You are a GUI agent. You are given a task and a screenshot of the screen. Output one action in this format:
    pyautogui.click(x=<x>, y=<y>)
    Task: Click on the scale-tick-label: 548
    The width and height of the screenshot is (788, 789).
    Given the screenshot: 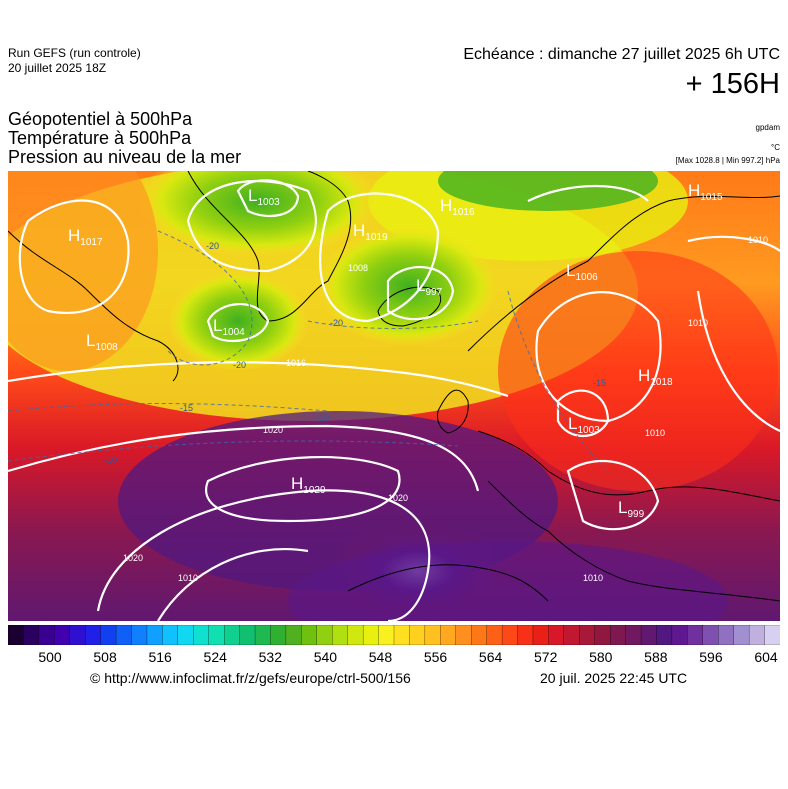 What is the action you would take?
    pyautogui.click(x=380, y=657)
    